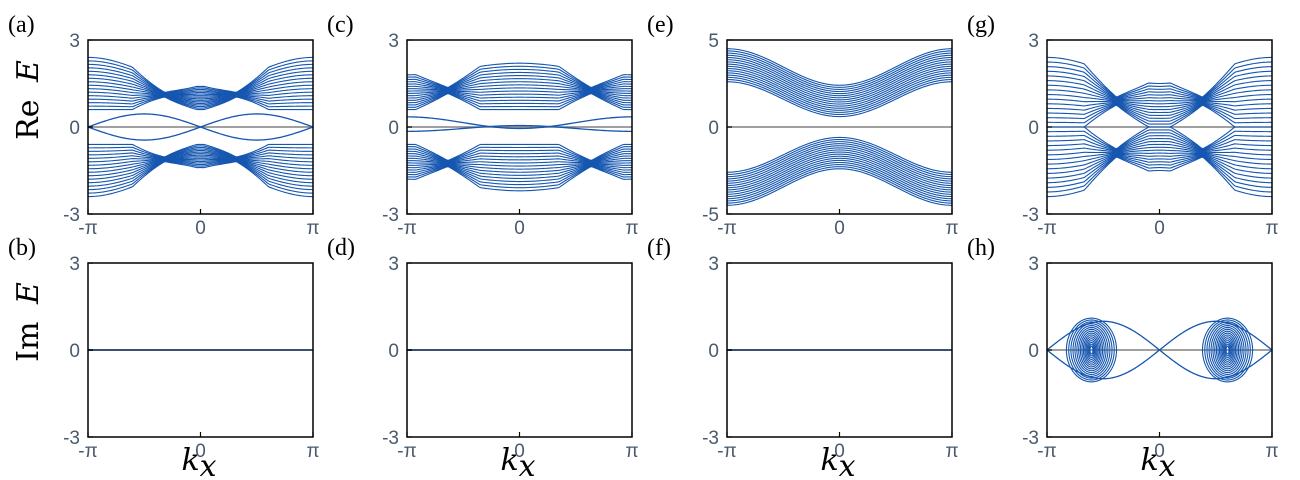 The width and height of the screenshot is (1300, 480). What do you see at coordinates (1159, 350) in the screenshot?
I see `edge-state-lower` at bounding box center [1159, 350].